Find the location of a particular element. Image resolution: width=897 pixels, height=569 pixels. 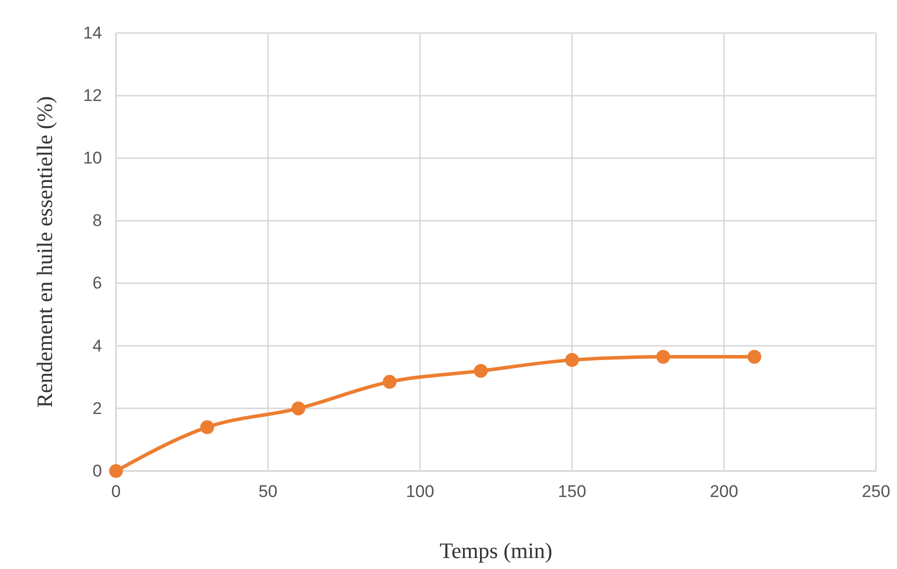

y-axis-title: Rendement en huile essentielle (%) is located at coordinates (44, 252).